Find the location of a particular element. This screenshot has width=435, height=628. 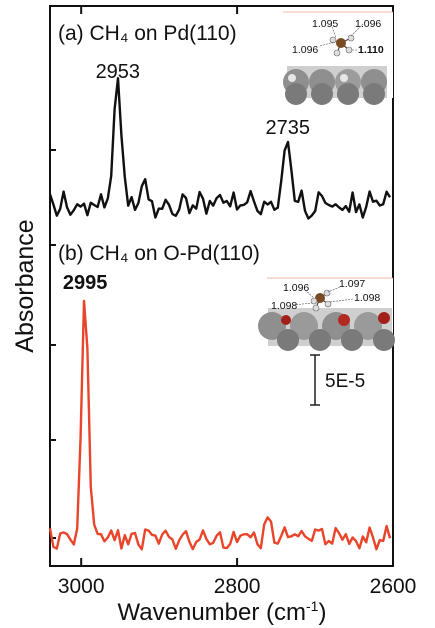

x-tick-label-2800: 2800 is located at coordinates (237, 586).